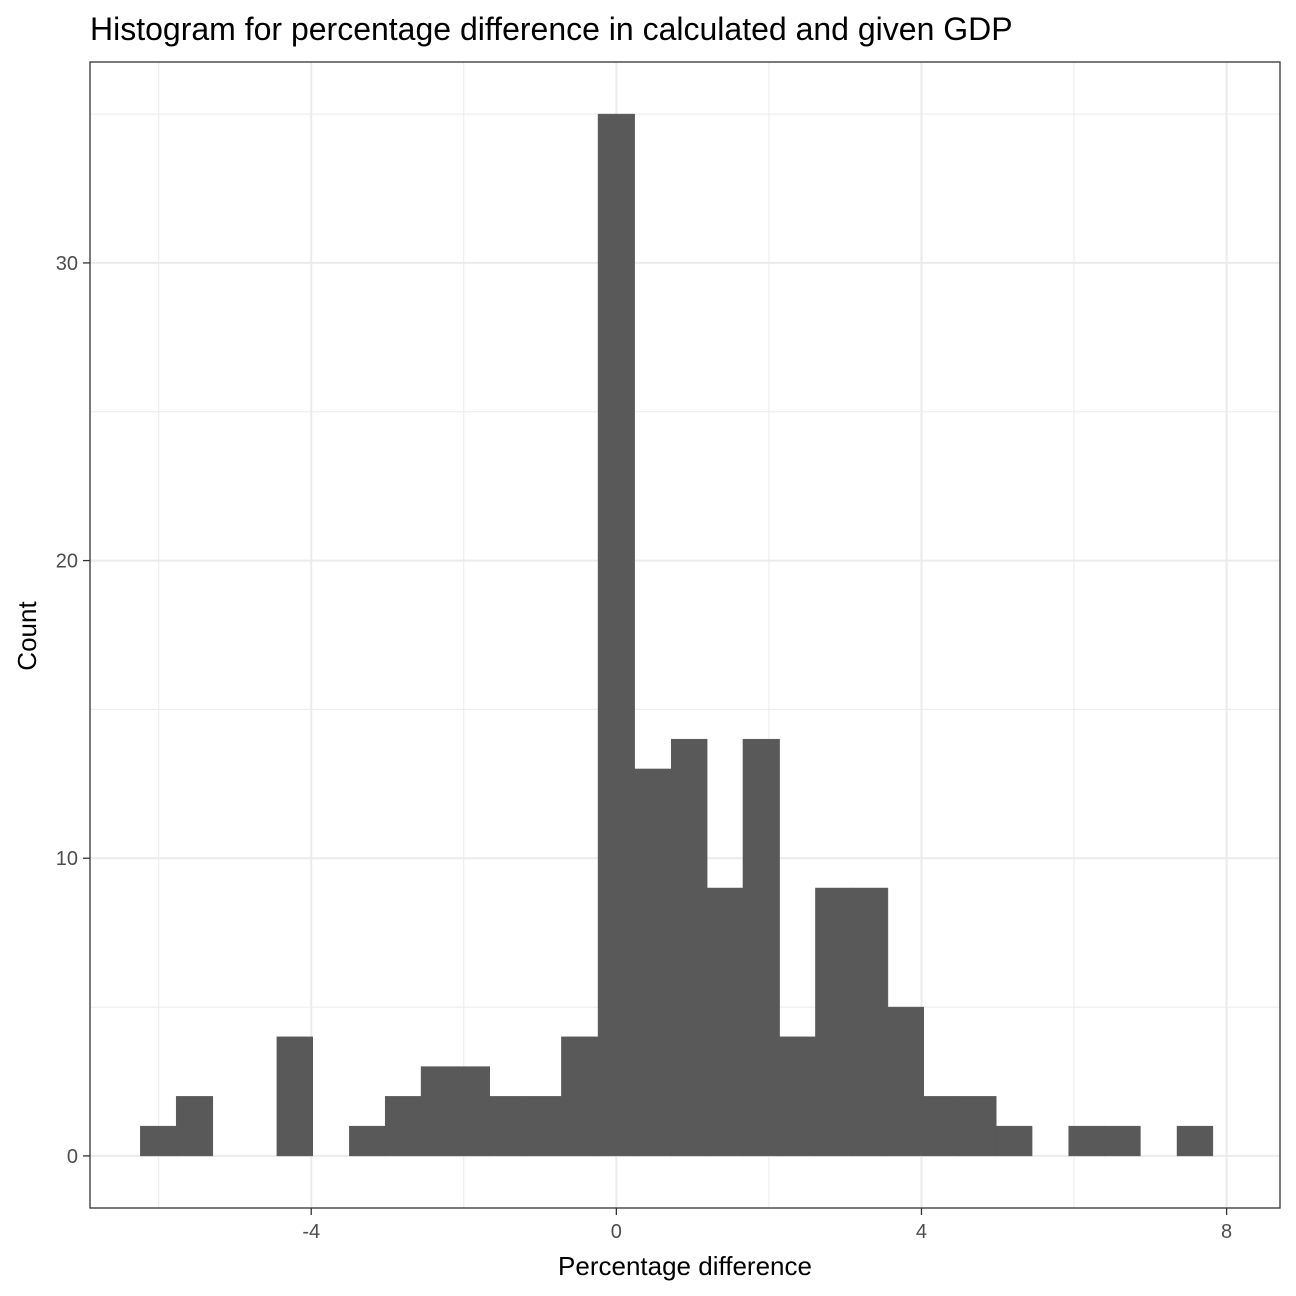 The image size is (1296, 1296). What do you see at coordinates (67, 264) in the screenshot?
I see `y-tick-label: 30` at bounding box center [67, 264].